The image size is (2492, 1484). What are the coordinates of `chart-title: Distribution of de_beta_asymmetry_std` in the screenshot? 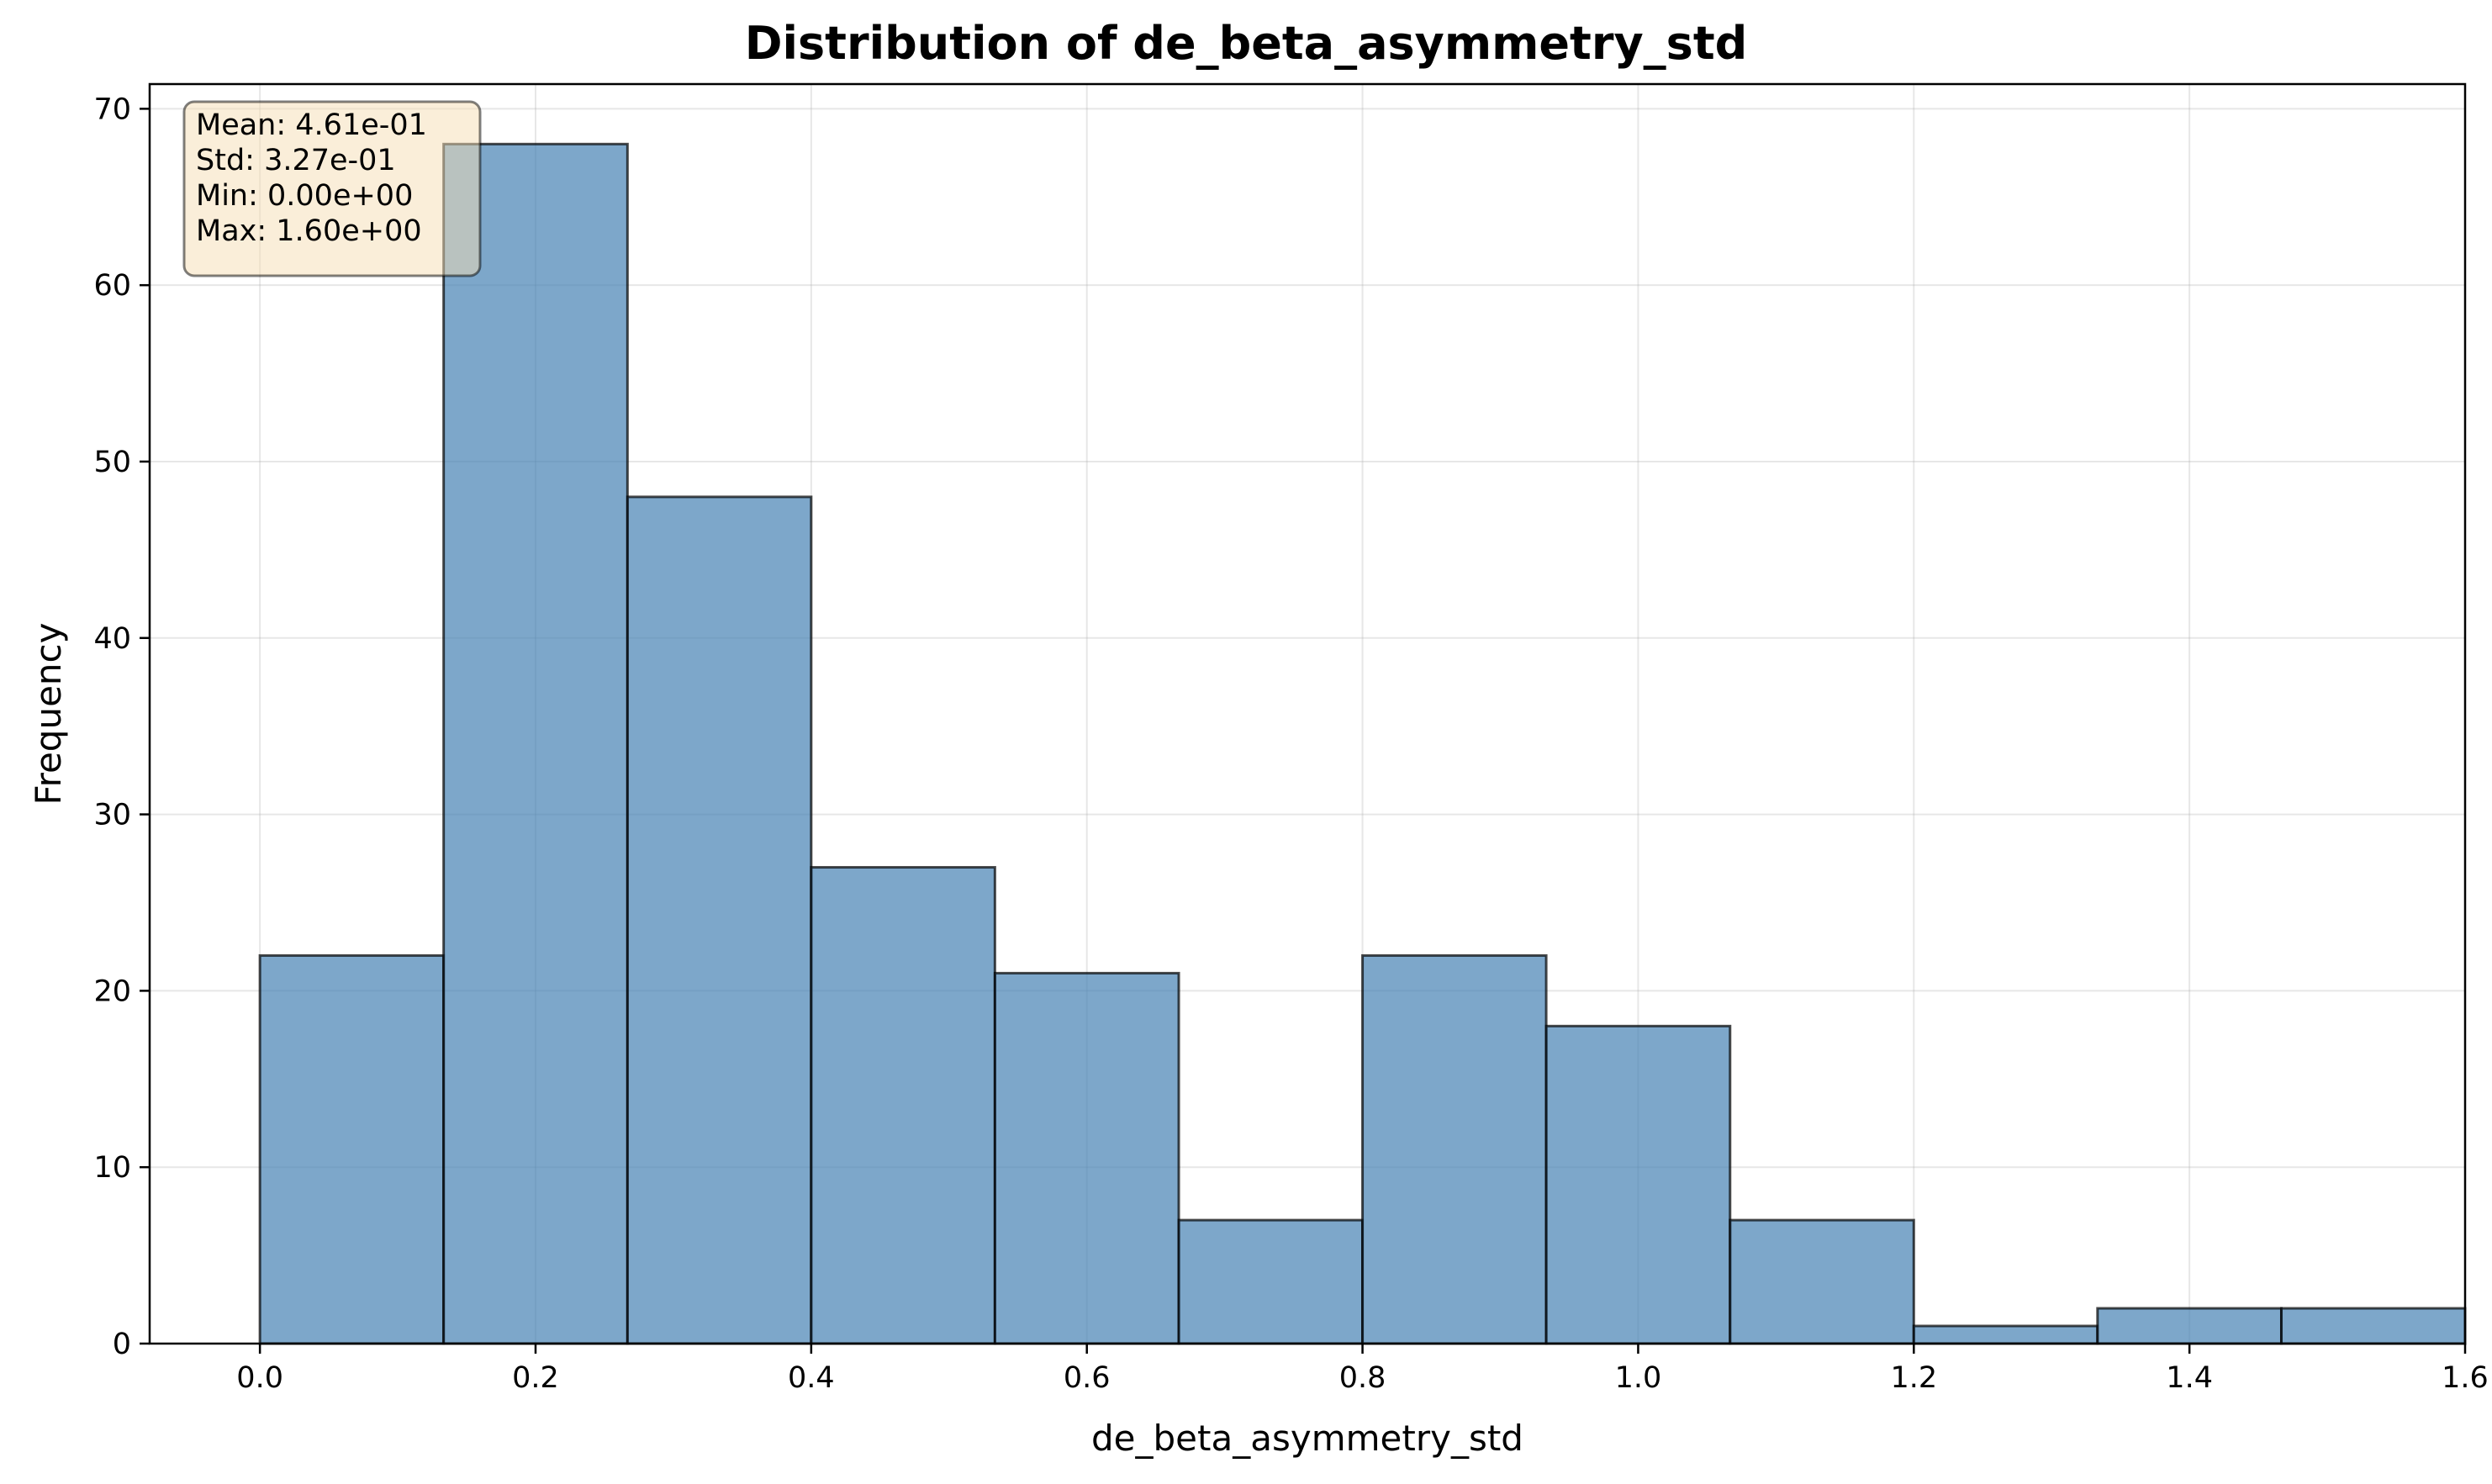 It's located at (1246, 43).